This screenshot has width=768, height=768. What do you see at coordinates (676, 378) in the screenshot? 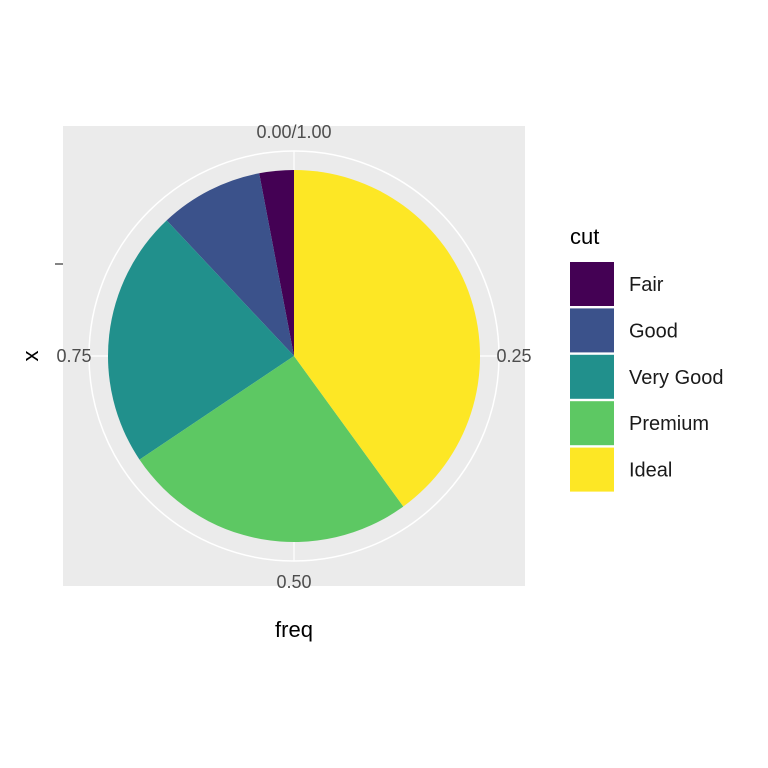
I see `legend-label: Very Good` at bounding box center [676, 378].